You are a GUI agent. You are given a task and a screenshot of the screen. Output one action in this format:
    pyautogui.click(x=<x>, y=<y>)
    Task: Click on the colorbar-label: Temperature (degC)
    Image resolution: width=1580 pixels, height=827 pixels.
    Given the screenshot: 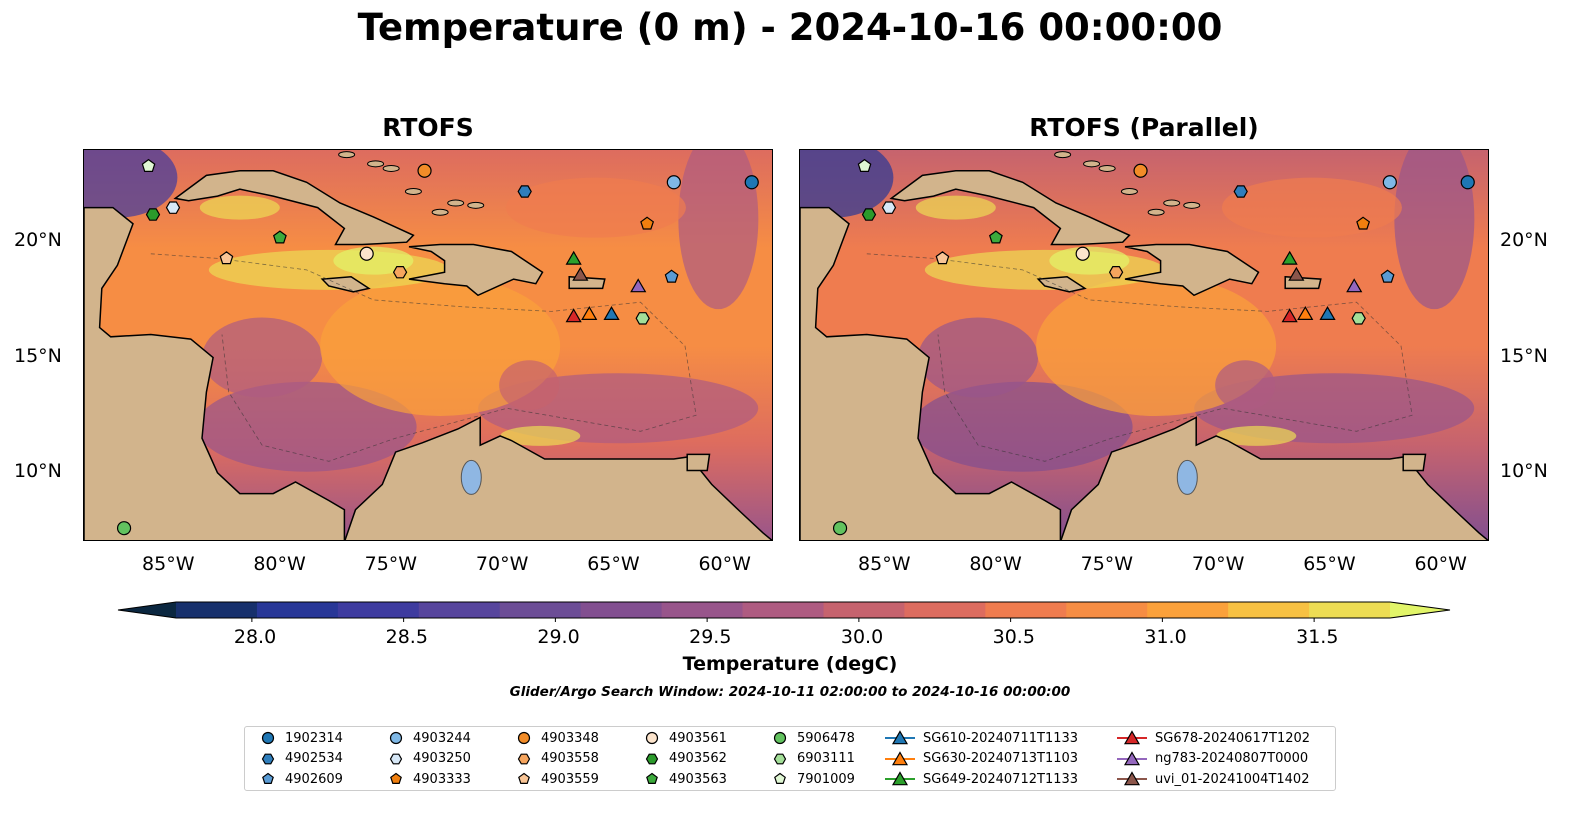 What is the action you would take?
    pyautogui.click(x=790, y=664)
    